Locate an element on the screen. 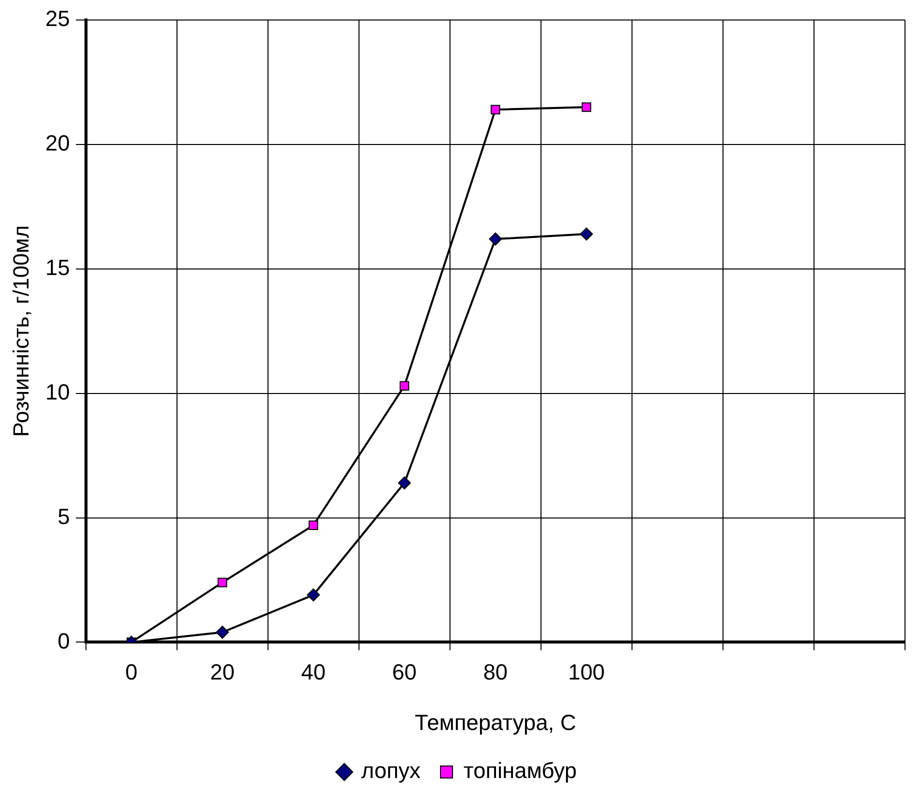 The image size is (912, 803). y-tick-label: 25 is located at coordinates (57, 19).